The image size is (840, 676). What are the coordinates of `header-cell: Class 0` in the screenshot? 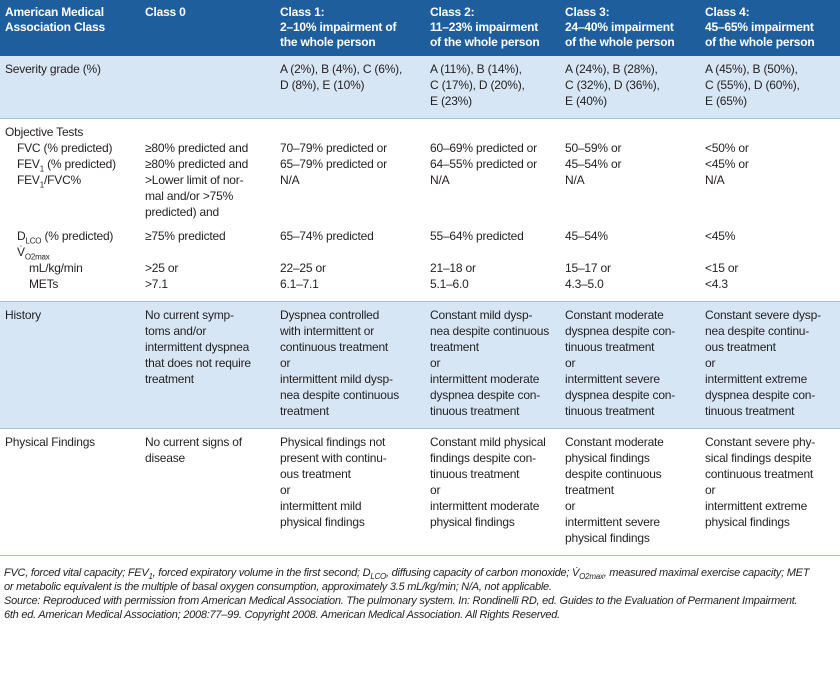 It's located at (207, 28).